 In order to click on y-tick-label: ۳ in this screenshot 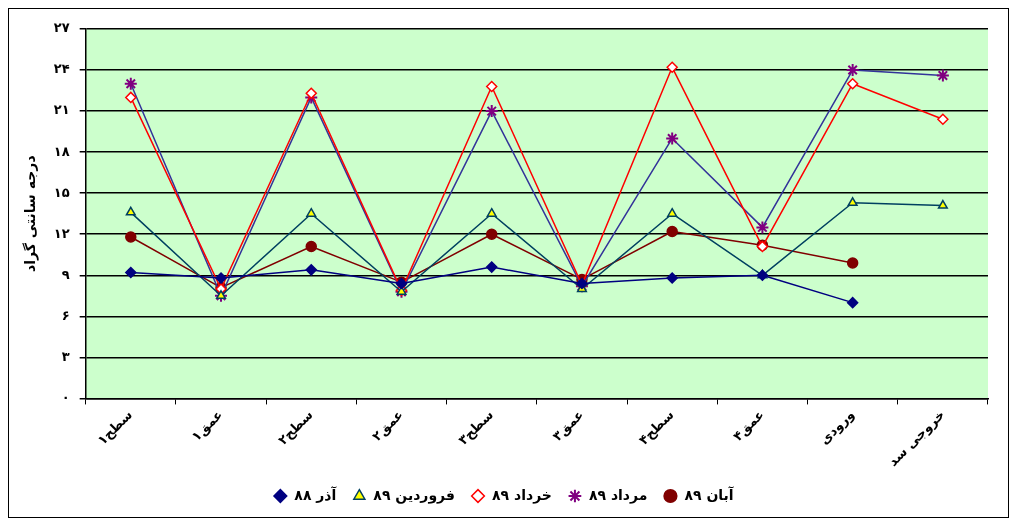, I will do `click(65, 356)`.